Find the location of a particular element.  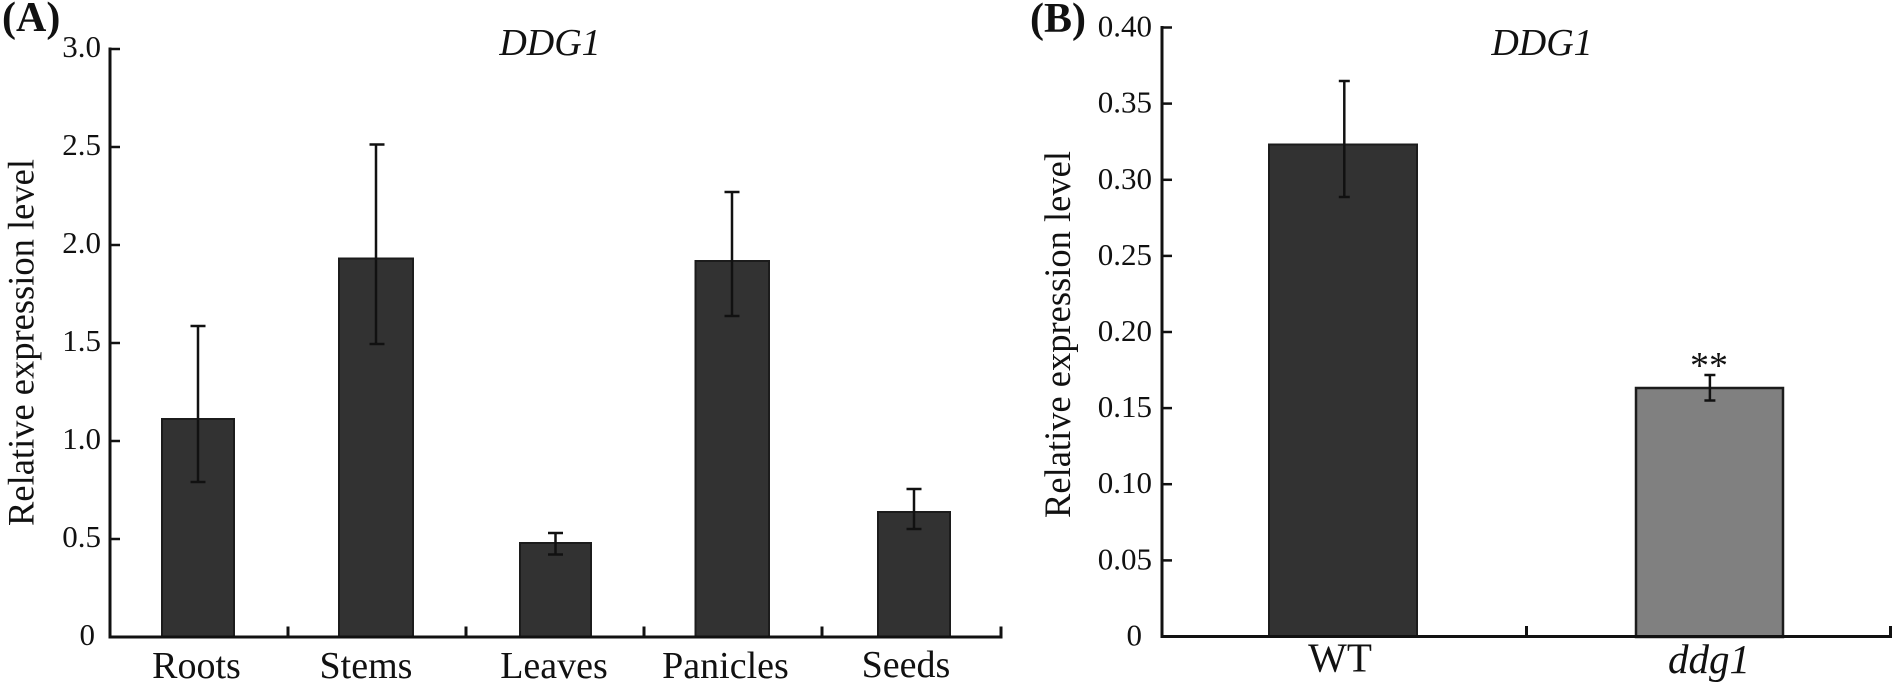

svg-text: 3.0 is located at coordinates (81, 46).